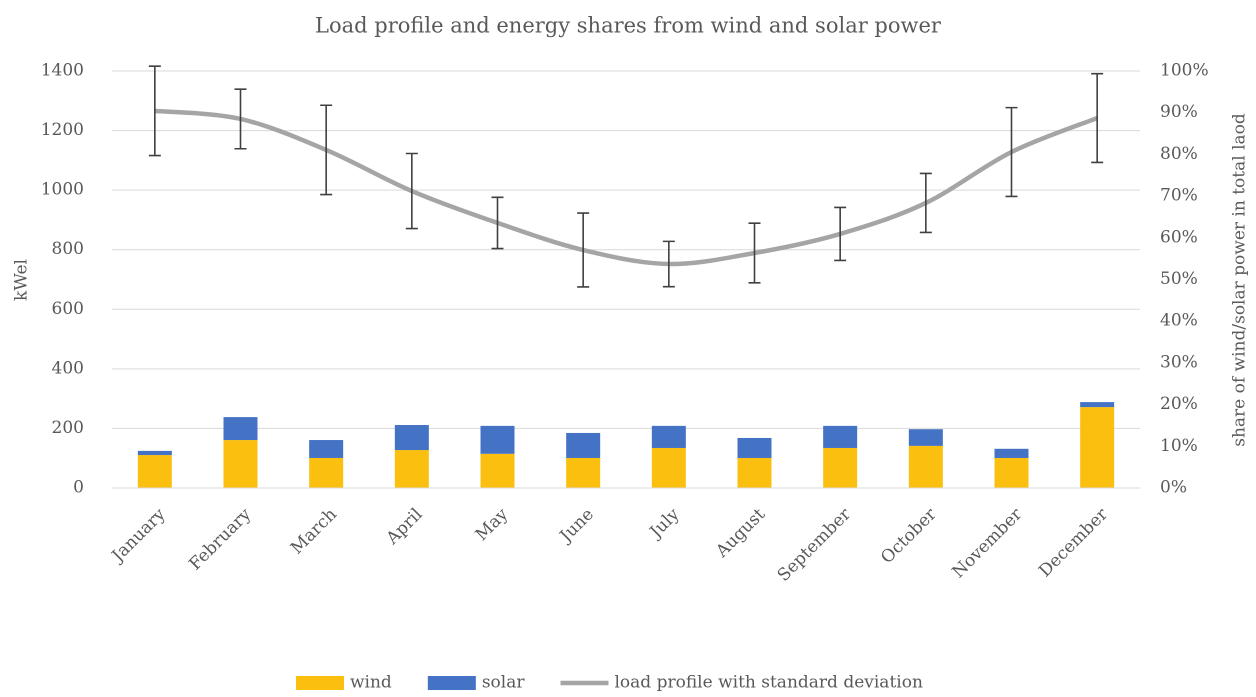  I want to click on y2-tick-label: 90%, so click(1179, 112).